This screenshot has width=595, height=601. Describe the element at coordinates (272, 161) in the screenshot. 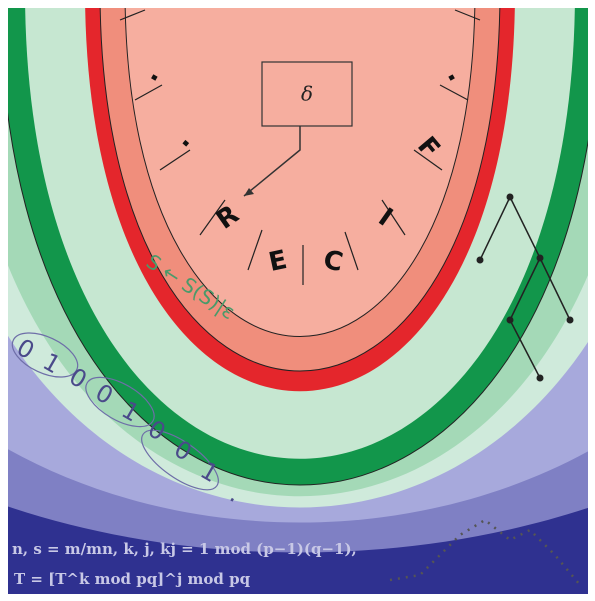

I see `head-arrow` at that location.